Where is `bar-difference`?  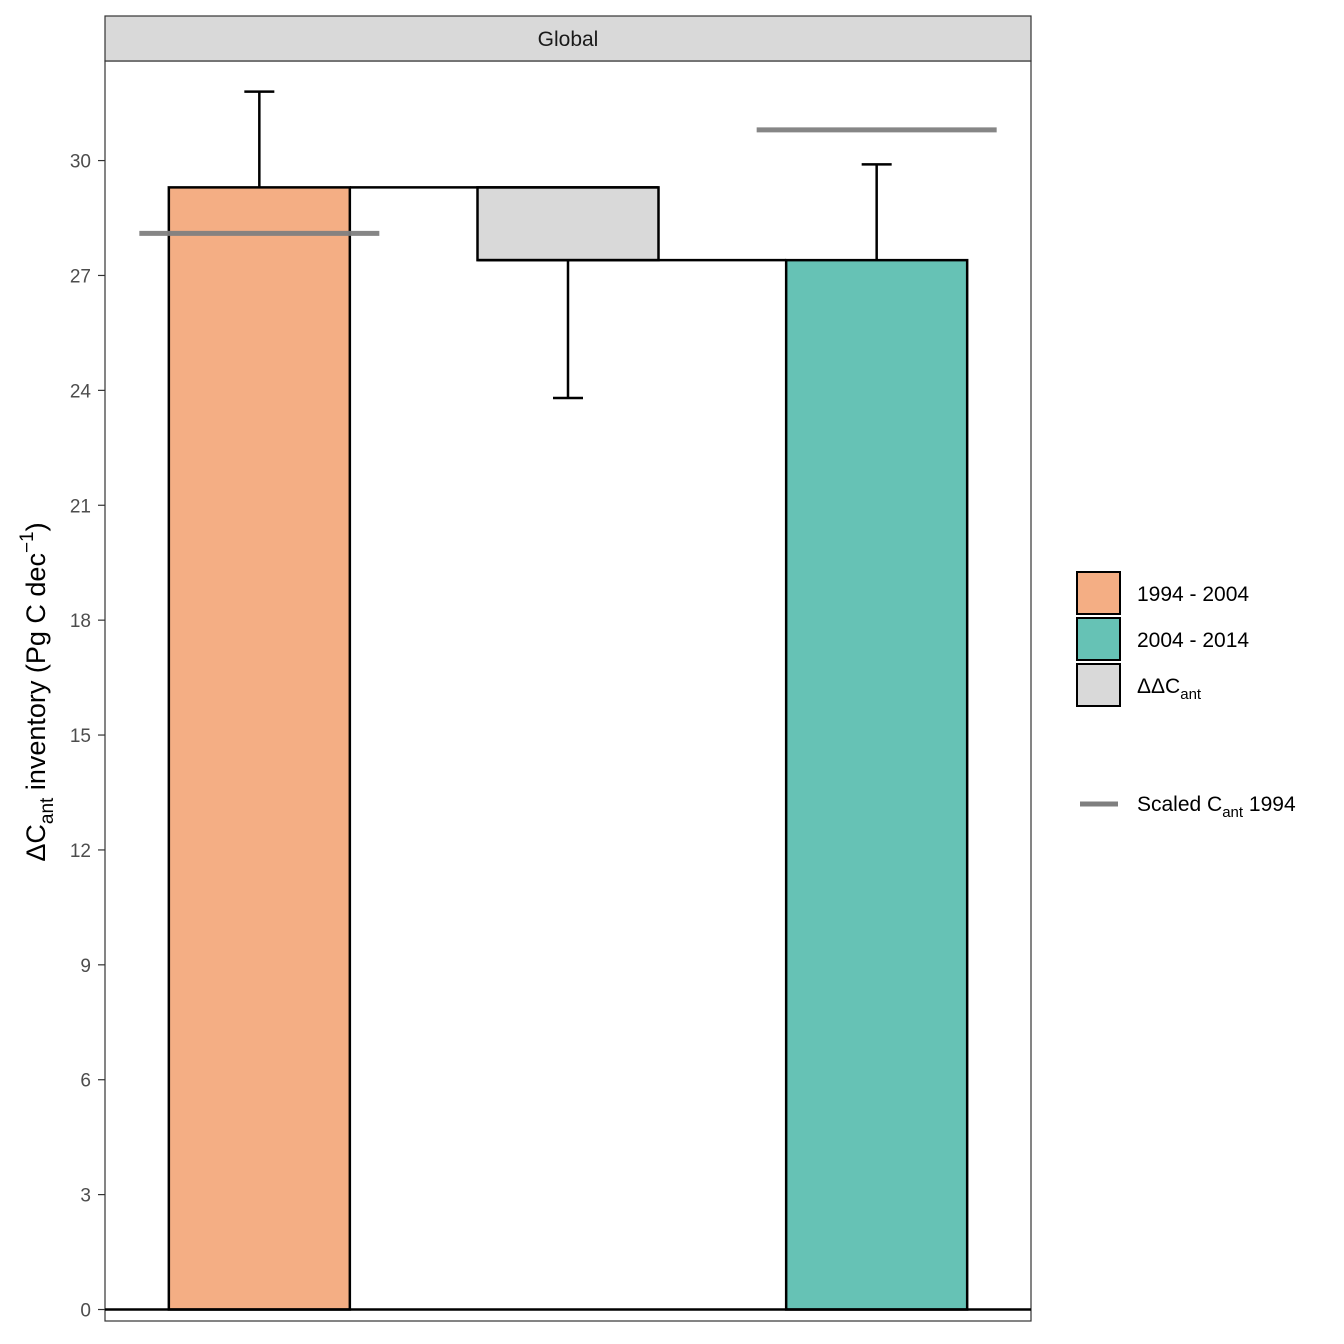
bar-difference is located at coordinates (568, 224).